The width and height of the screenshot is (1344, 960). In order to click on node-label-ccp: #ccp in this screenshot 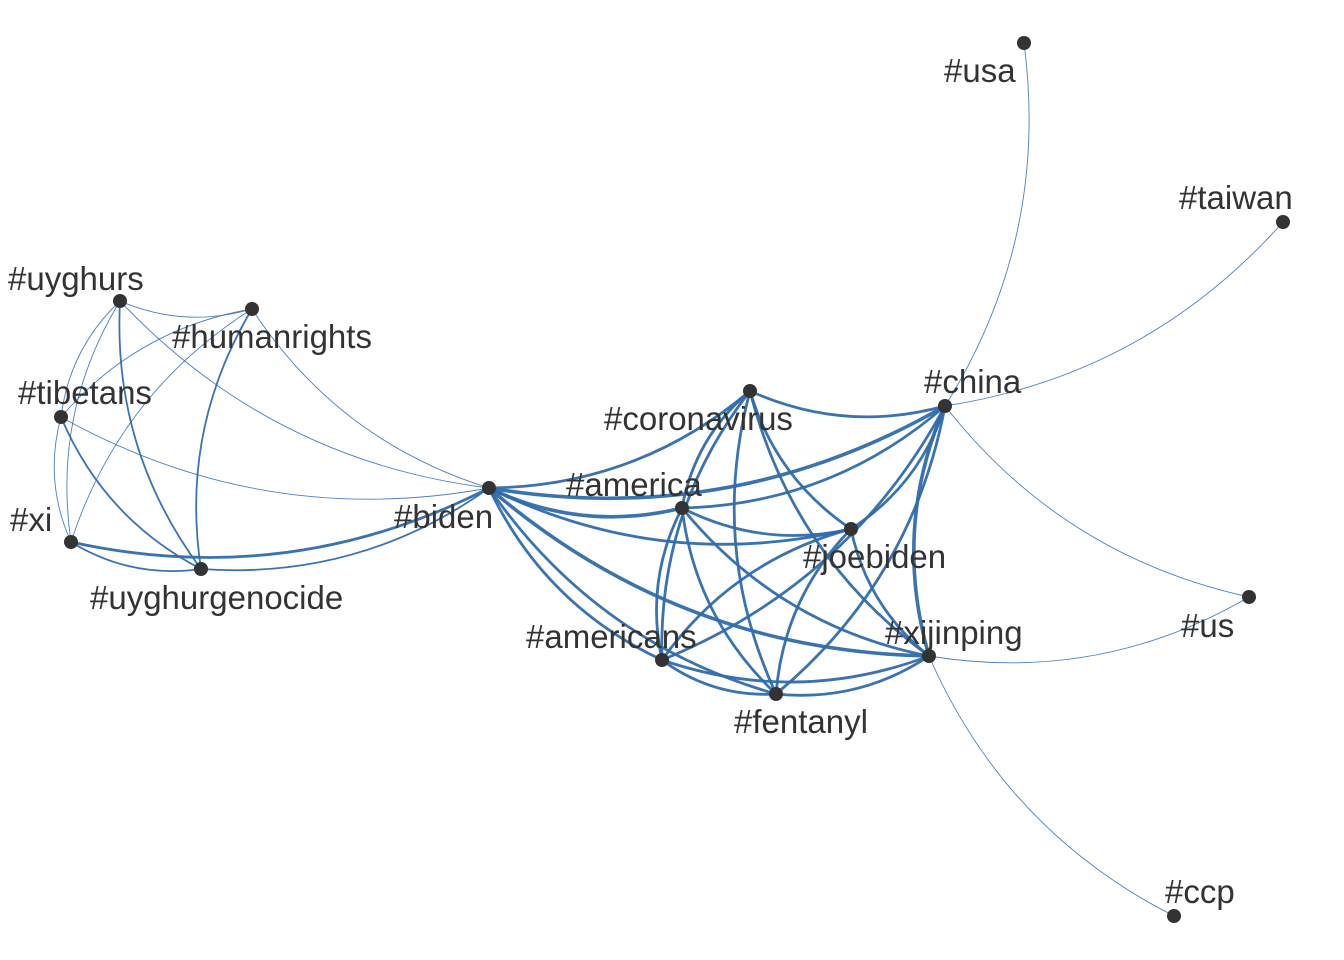, I will do `click(1200, 891)`.